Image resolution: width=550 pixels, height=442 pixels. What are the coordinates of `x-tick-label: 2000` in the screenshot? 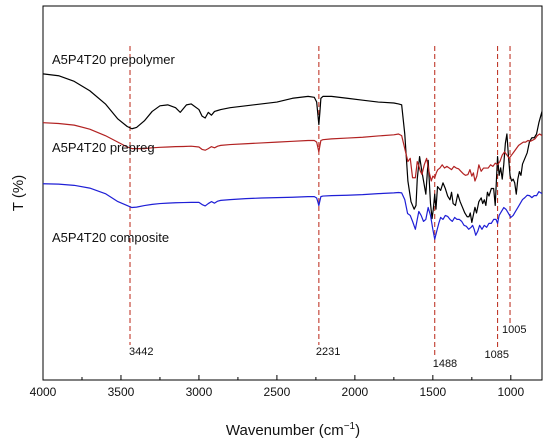 It's located at (355, 392).